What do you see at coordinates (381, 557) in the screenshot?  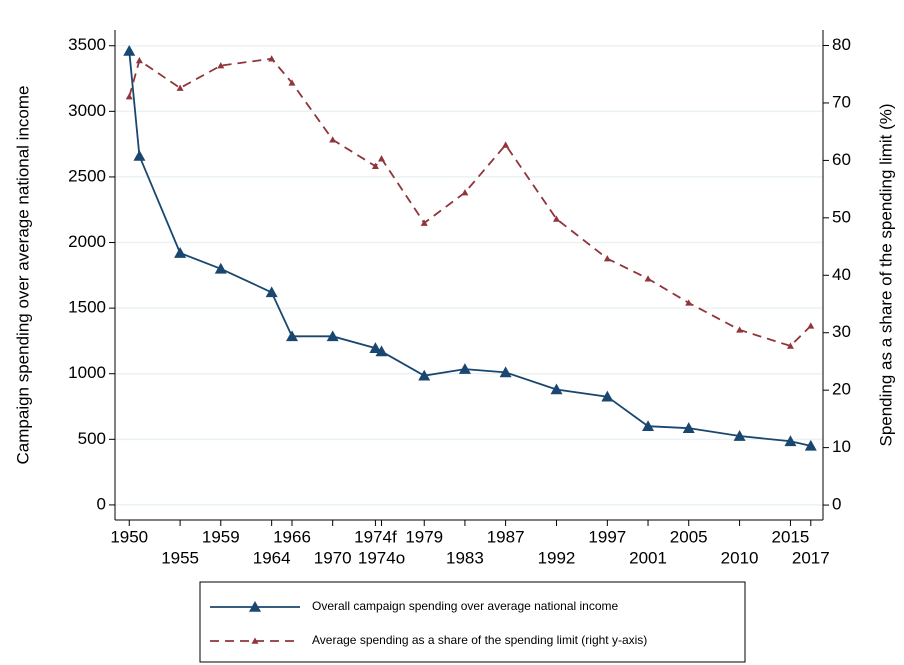 I see `x-tick-label: 1974o` at bounding box center [381, 557].